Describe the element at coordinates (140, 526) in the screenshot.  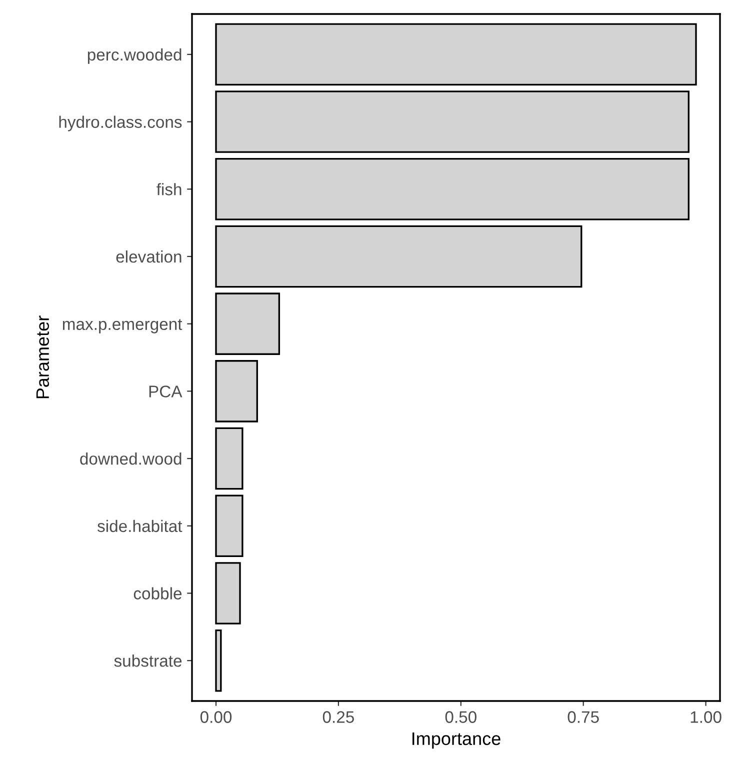
I see `y-tick-label: side.habitat` at that location.